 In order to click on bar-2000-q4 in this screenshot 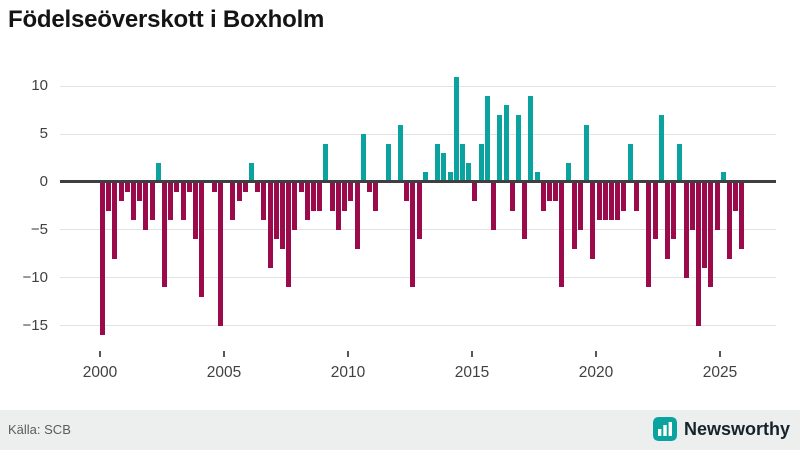, I will do `click(121, 192)`.